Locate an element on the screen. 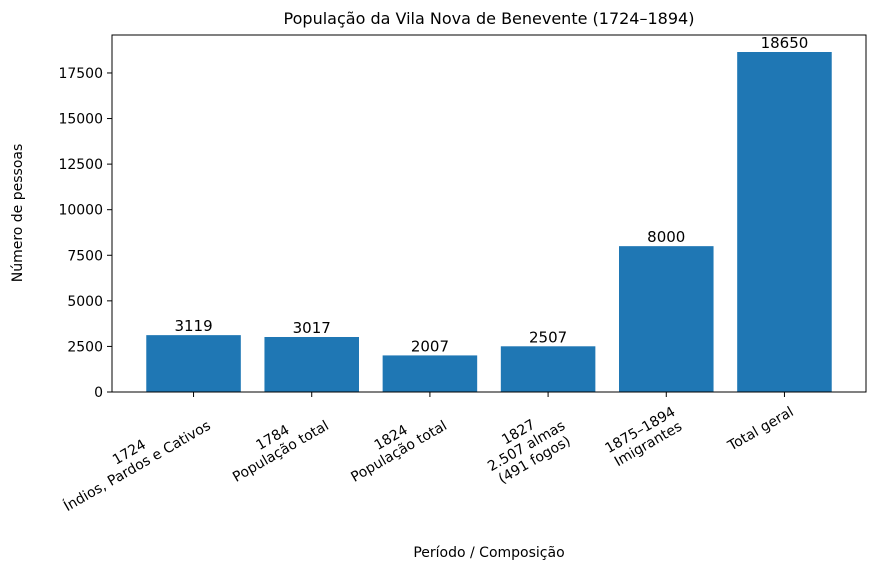 The width and height of the screenshot is (871, 567). value-label: 3119 is located at coordinates (193, 326).